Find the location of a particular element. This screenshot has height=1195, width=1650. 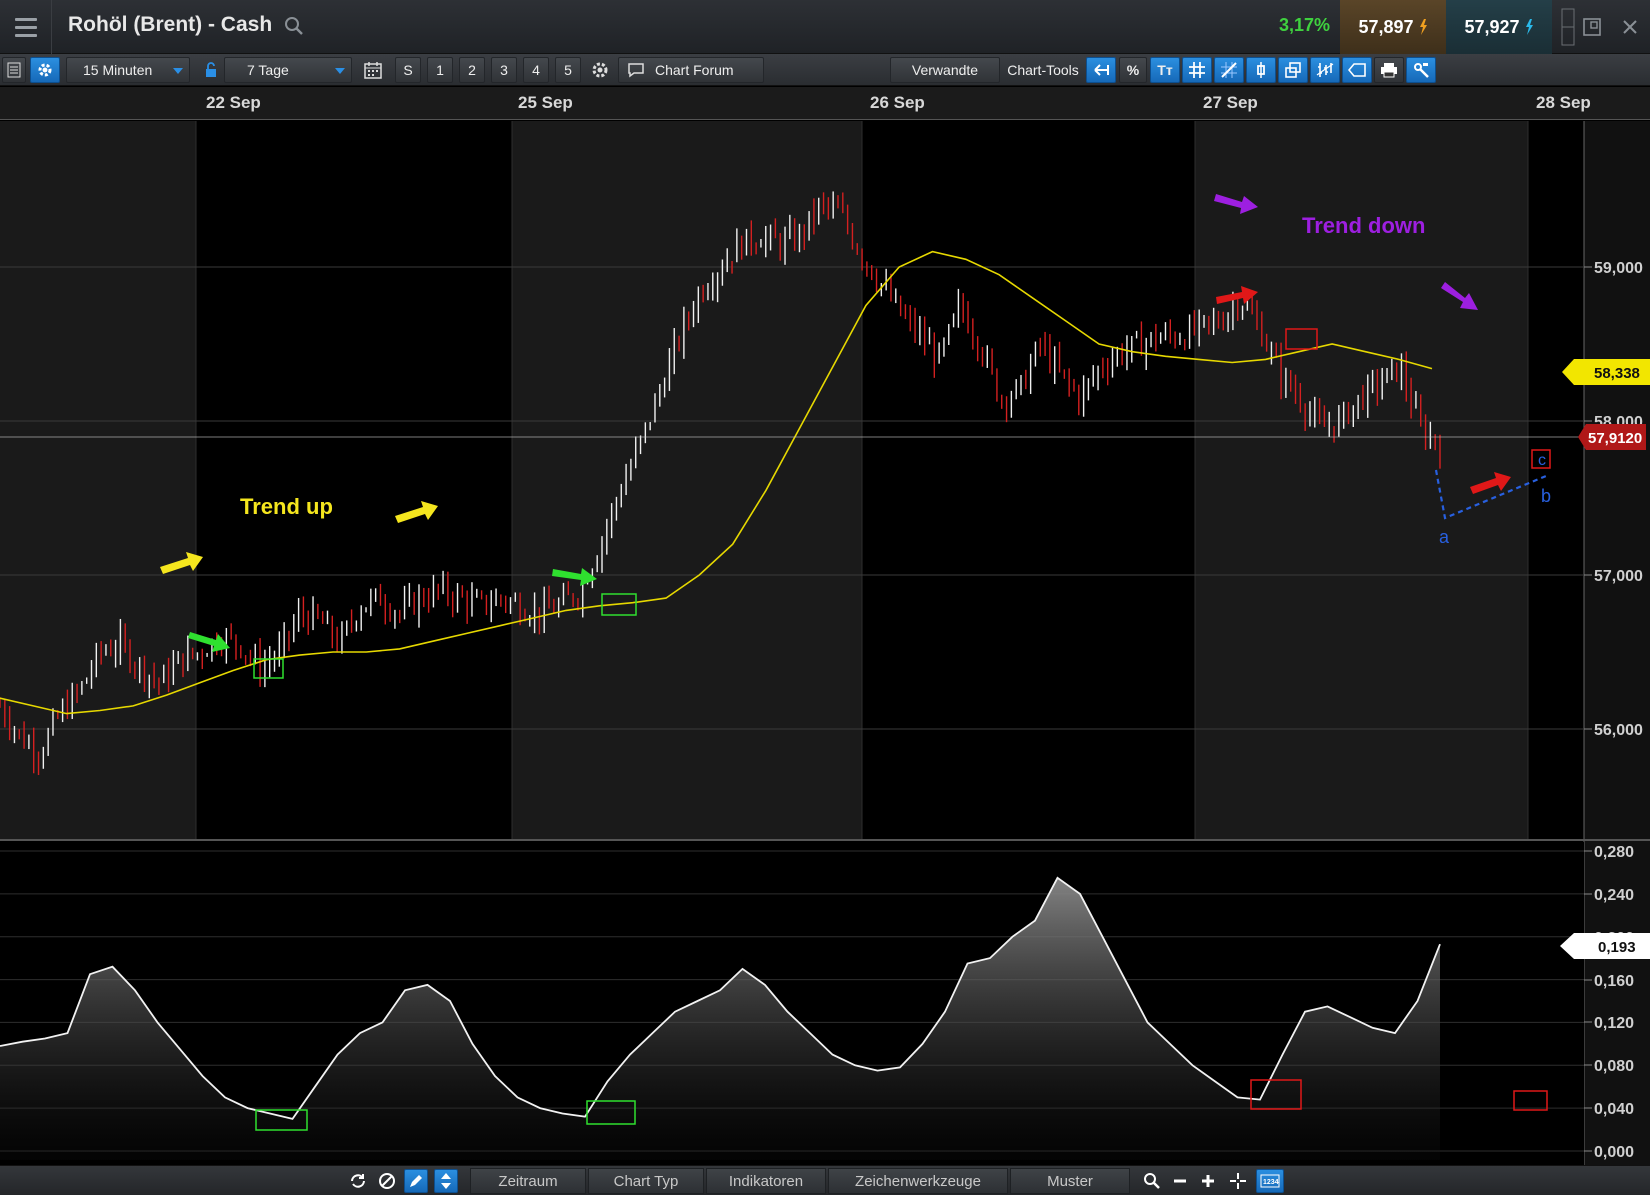

date-label: 26 Sep is located at coordinates (897, 102).